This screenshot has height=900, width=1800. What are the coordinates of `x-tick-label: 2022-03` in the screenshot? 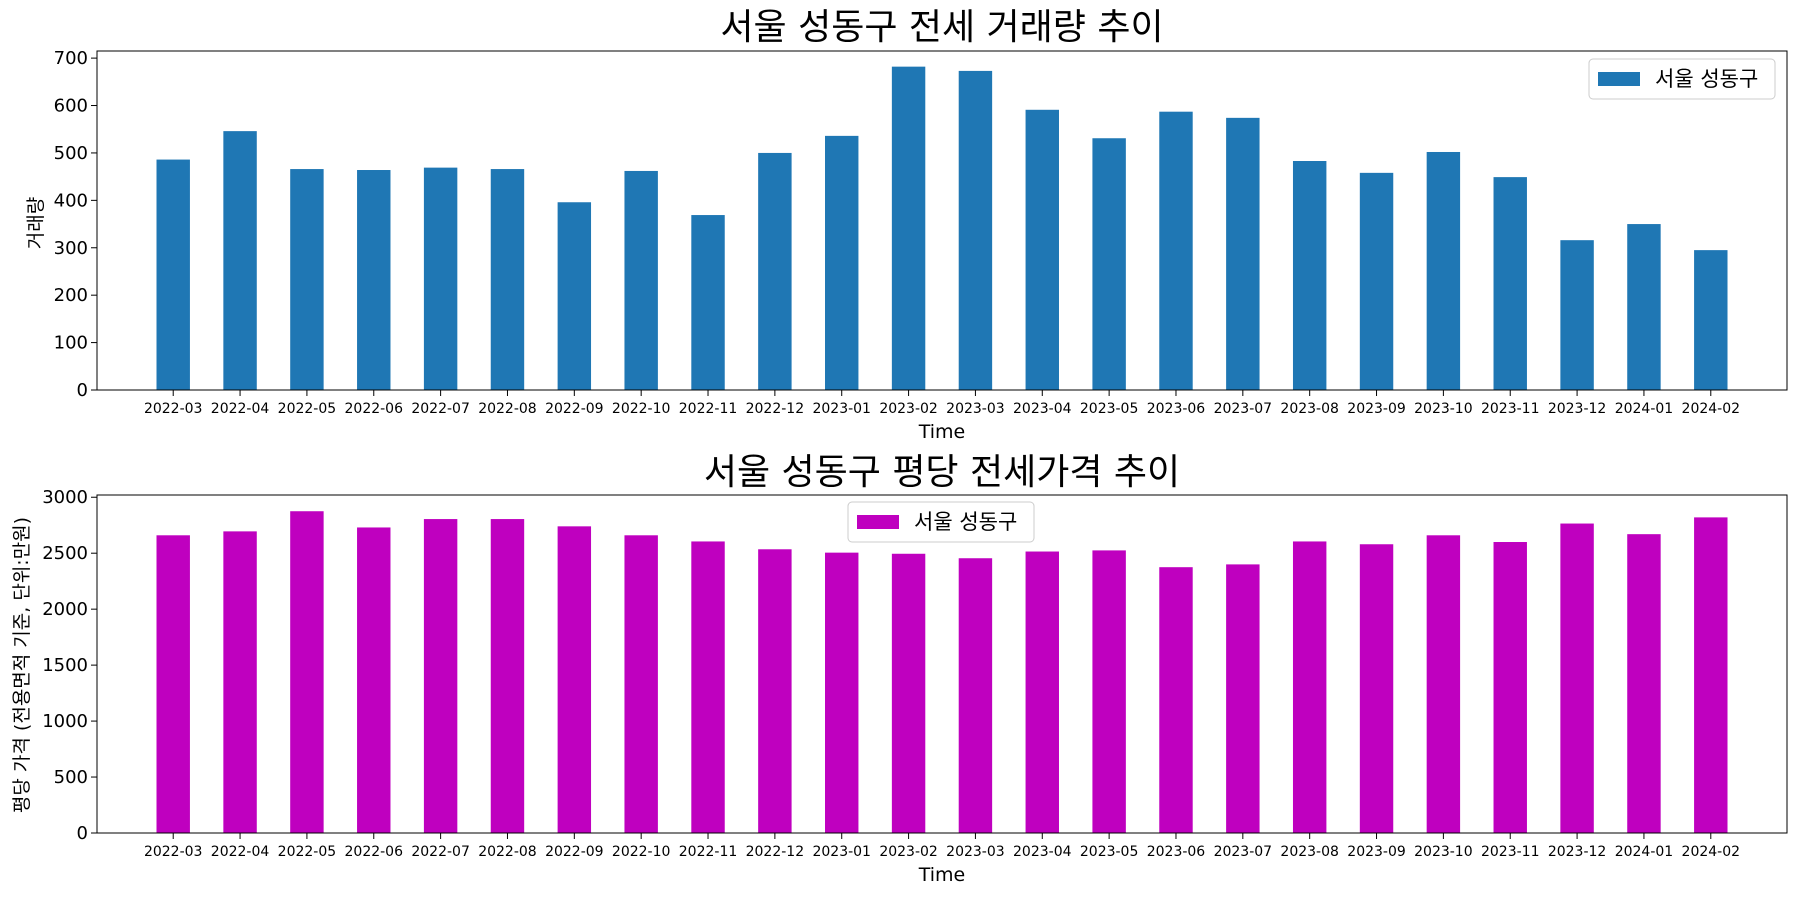 It's located at (173, 852).